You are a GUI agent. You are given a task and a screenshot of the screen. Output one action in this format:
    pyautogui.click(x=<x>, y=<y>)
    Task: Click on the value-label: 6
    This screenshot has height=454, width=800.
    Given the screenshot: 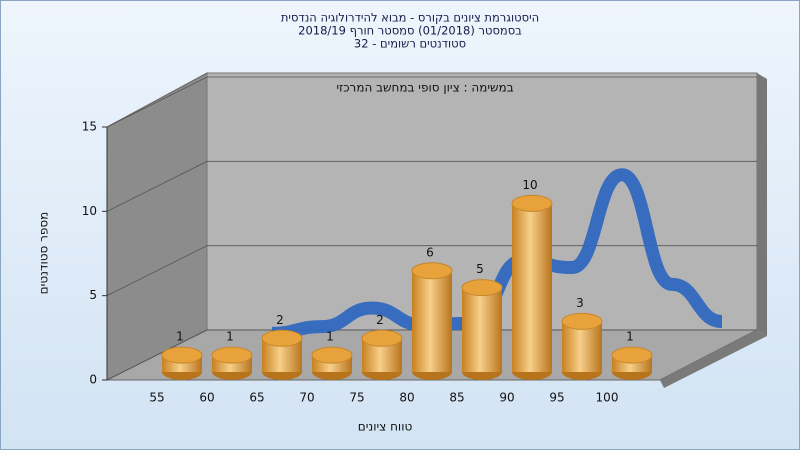 What is the action you would take?
    pyautogui.click(x=430, y=252)
    